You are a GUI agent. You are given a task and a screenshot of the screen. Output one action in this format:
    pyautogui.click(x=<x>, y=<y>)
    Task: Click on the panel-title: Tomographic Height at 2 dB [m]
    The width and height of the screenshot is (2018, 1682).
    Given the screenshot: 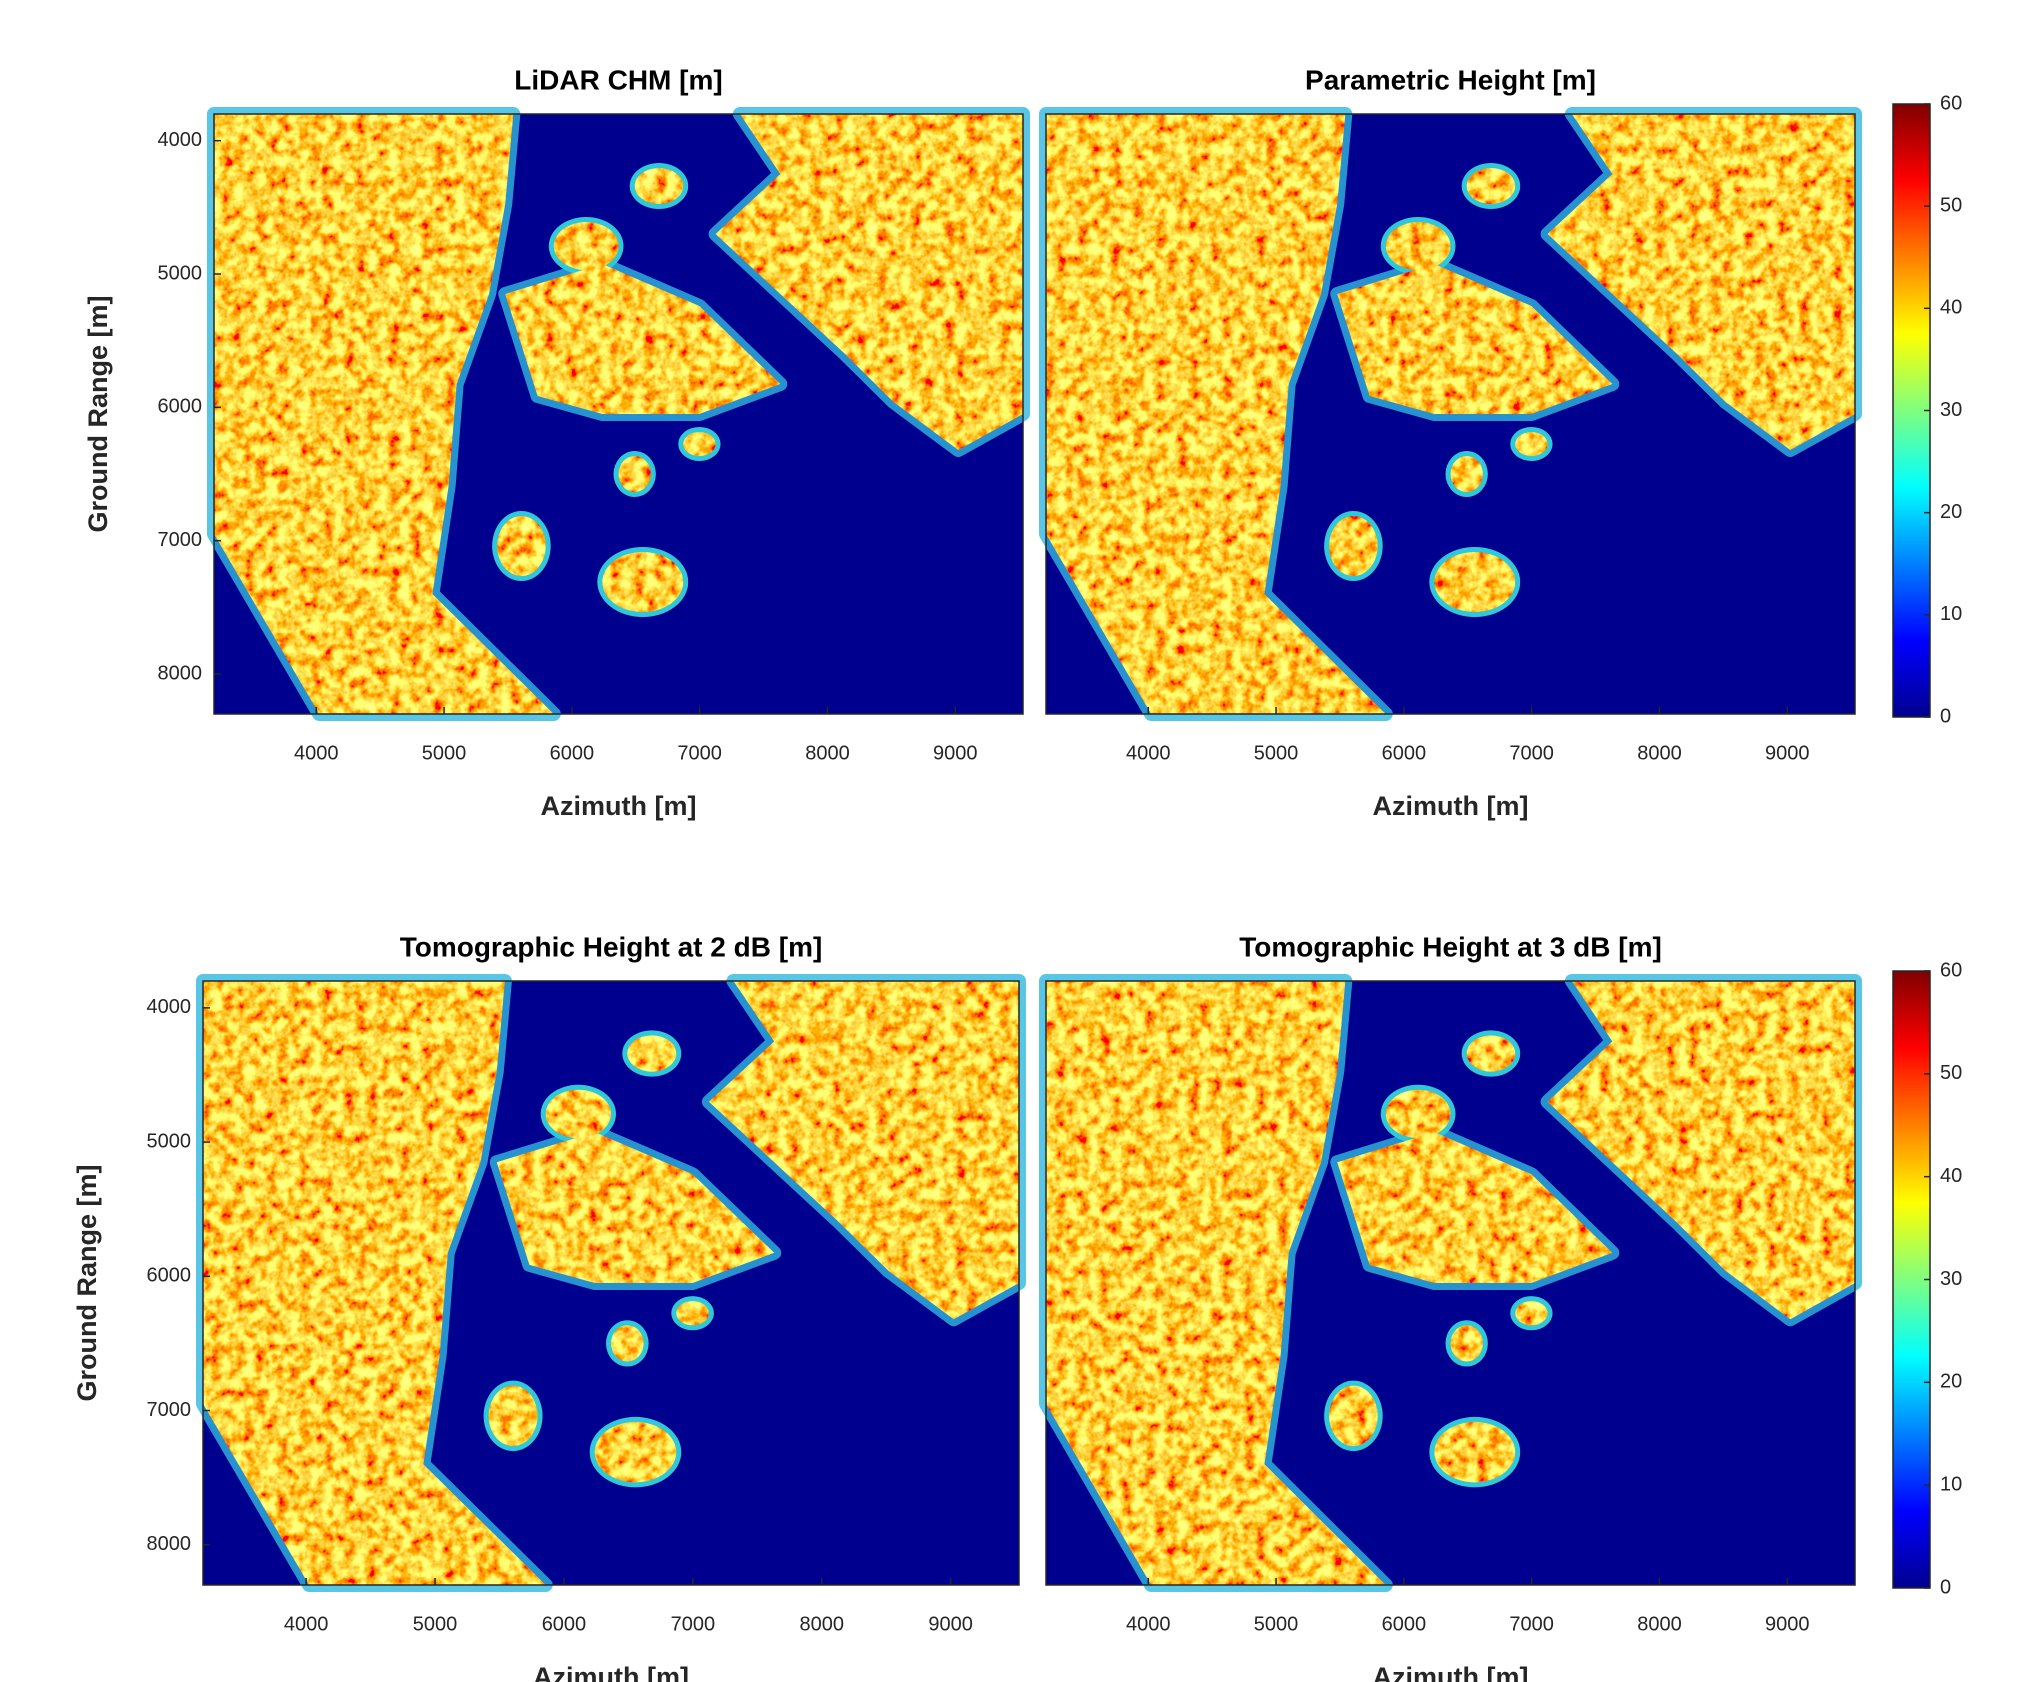 What is the action you would take?
    pyautogui.click(x=611, y=946)
    